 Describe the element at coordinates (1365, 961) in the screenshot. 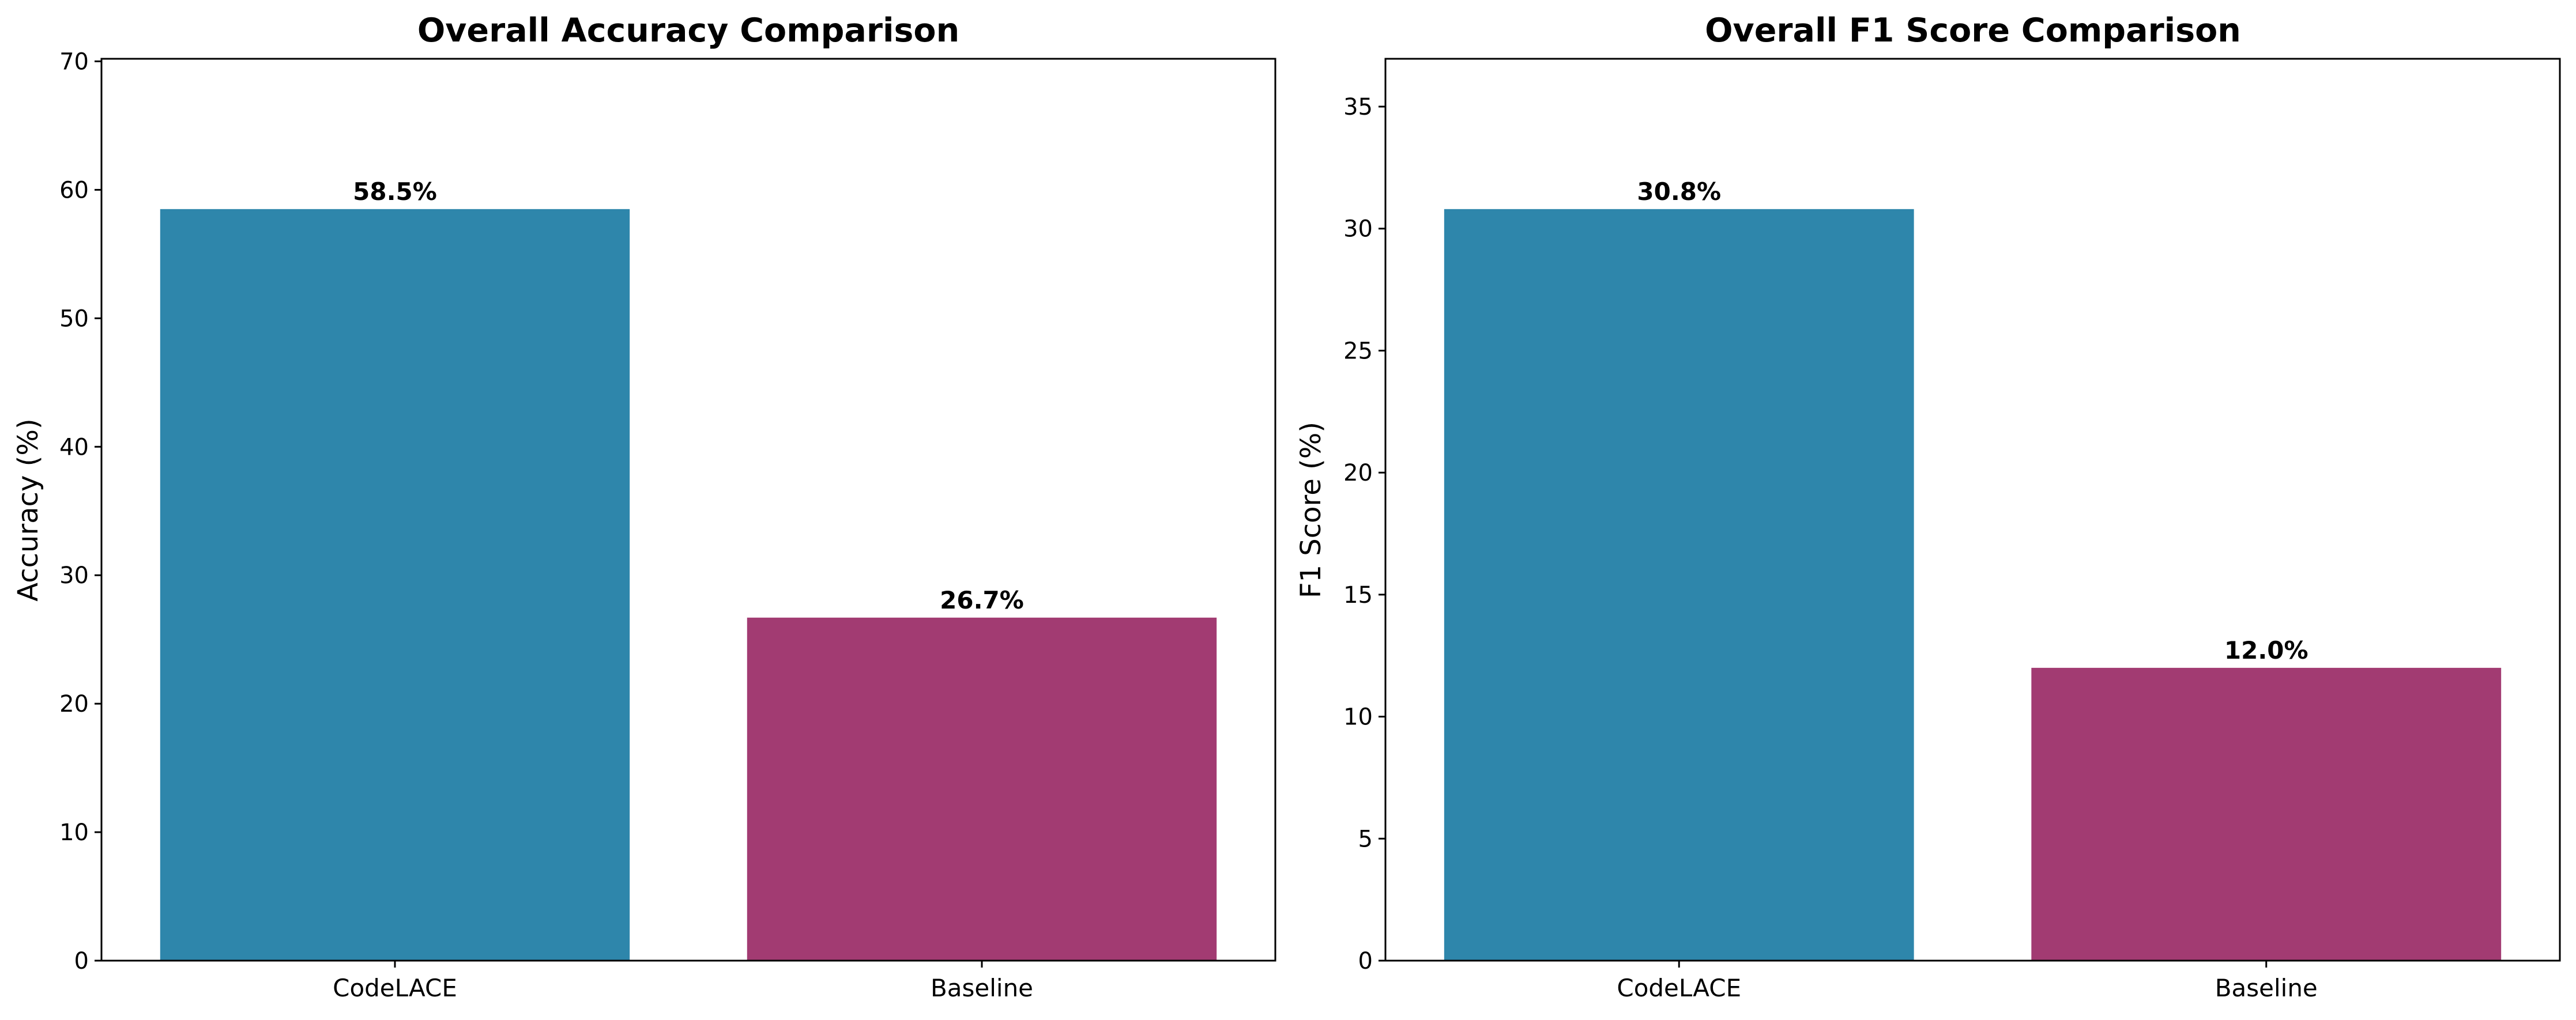

I see `f1-y-tick-label: 0` at that location.